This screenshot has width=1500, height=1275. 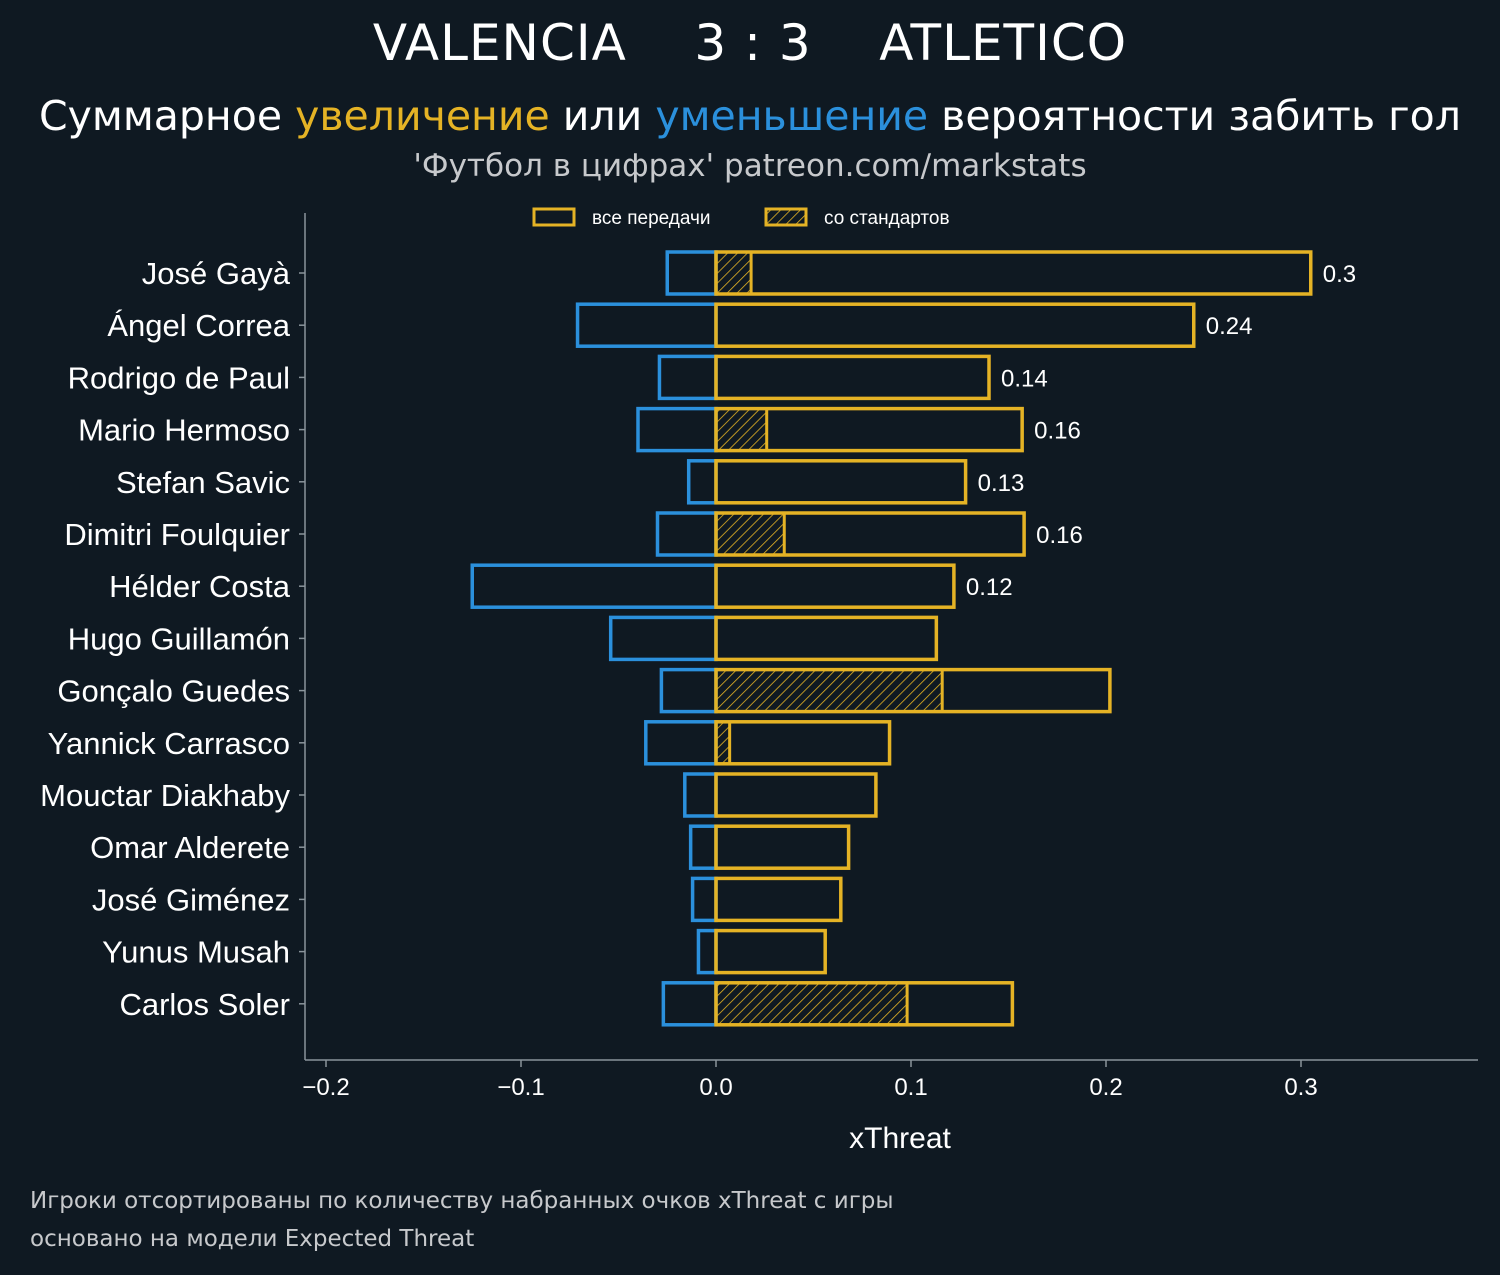 I want to click on y-tick-label: Stefan Savic, so click(x=203, y=482).